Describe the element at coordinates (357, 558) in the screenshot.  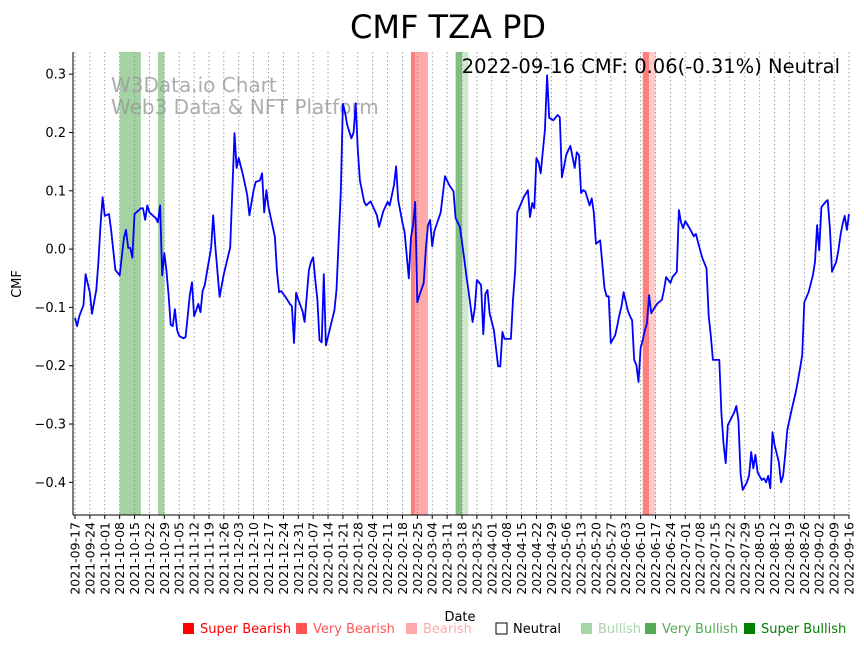
I see `x-tick-label: 2022-01-28` at that location.